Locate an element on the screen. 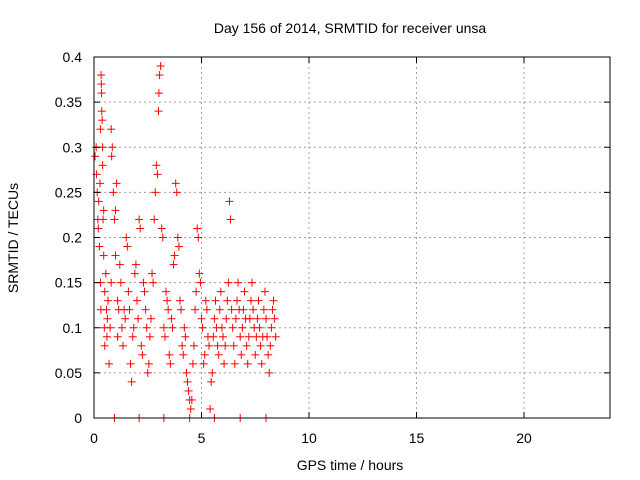 This screenshot has width=640, height=480. x-tick-label: 10 is located at coordinates (309, 438).